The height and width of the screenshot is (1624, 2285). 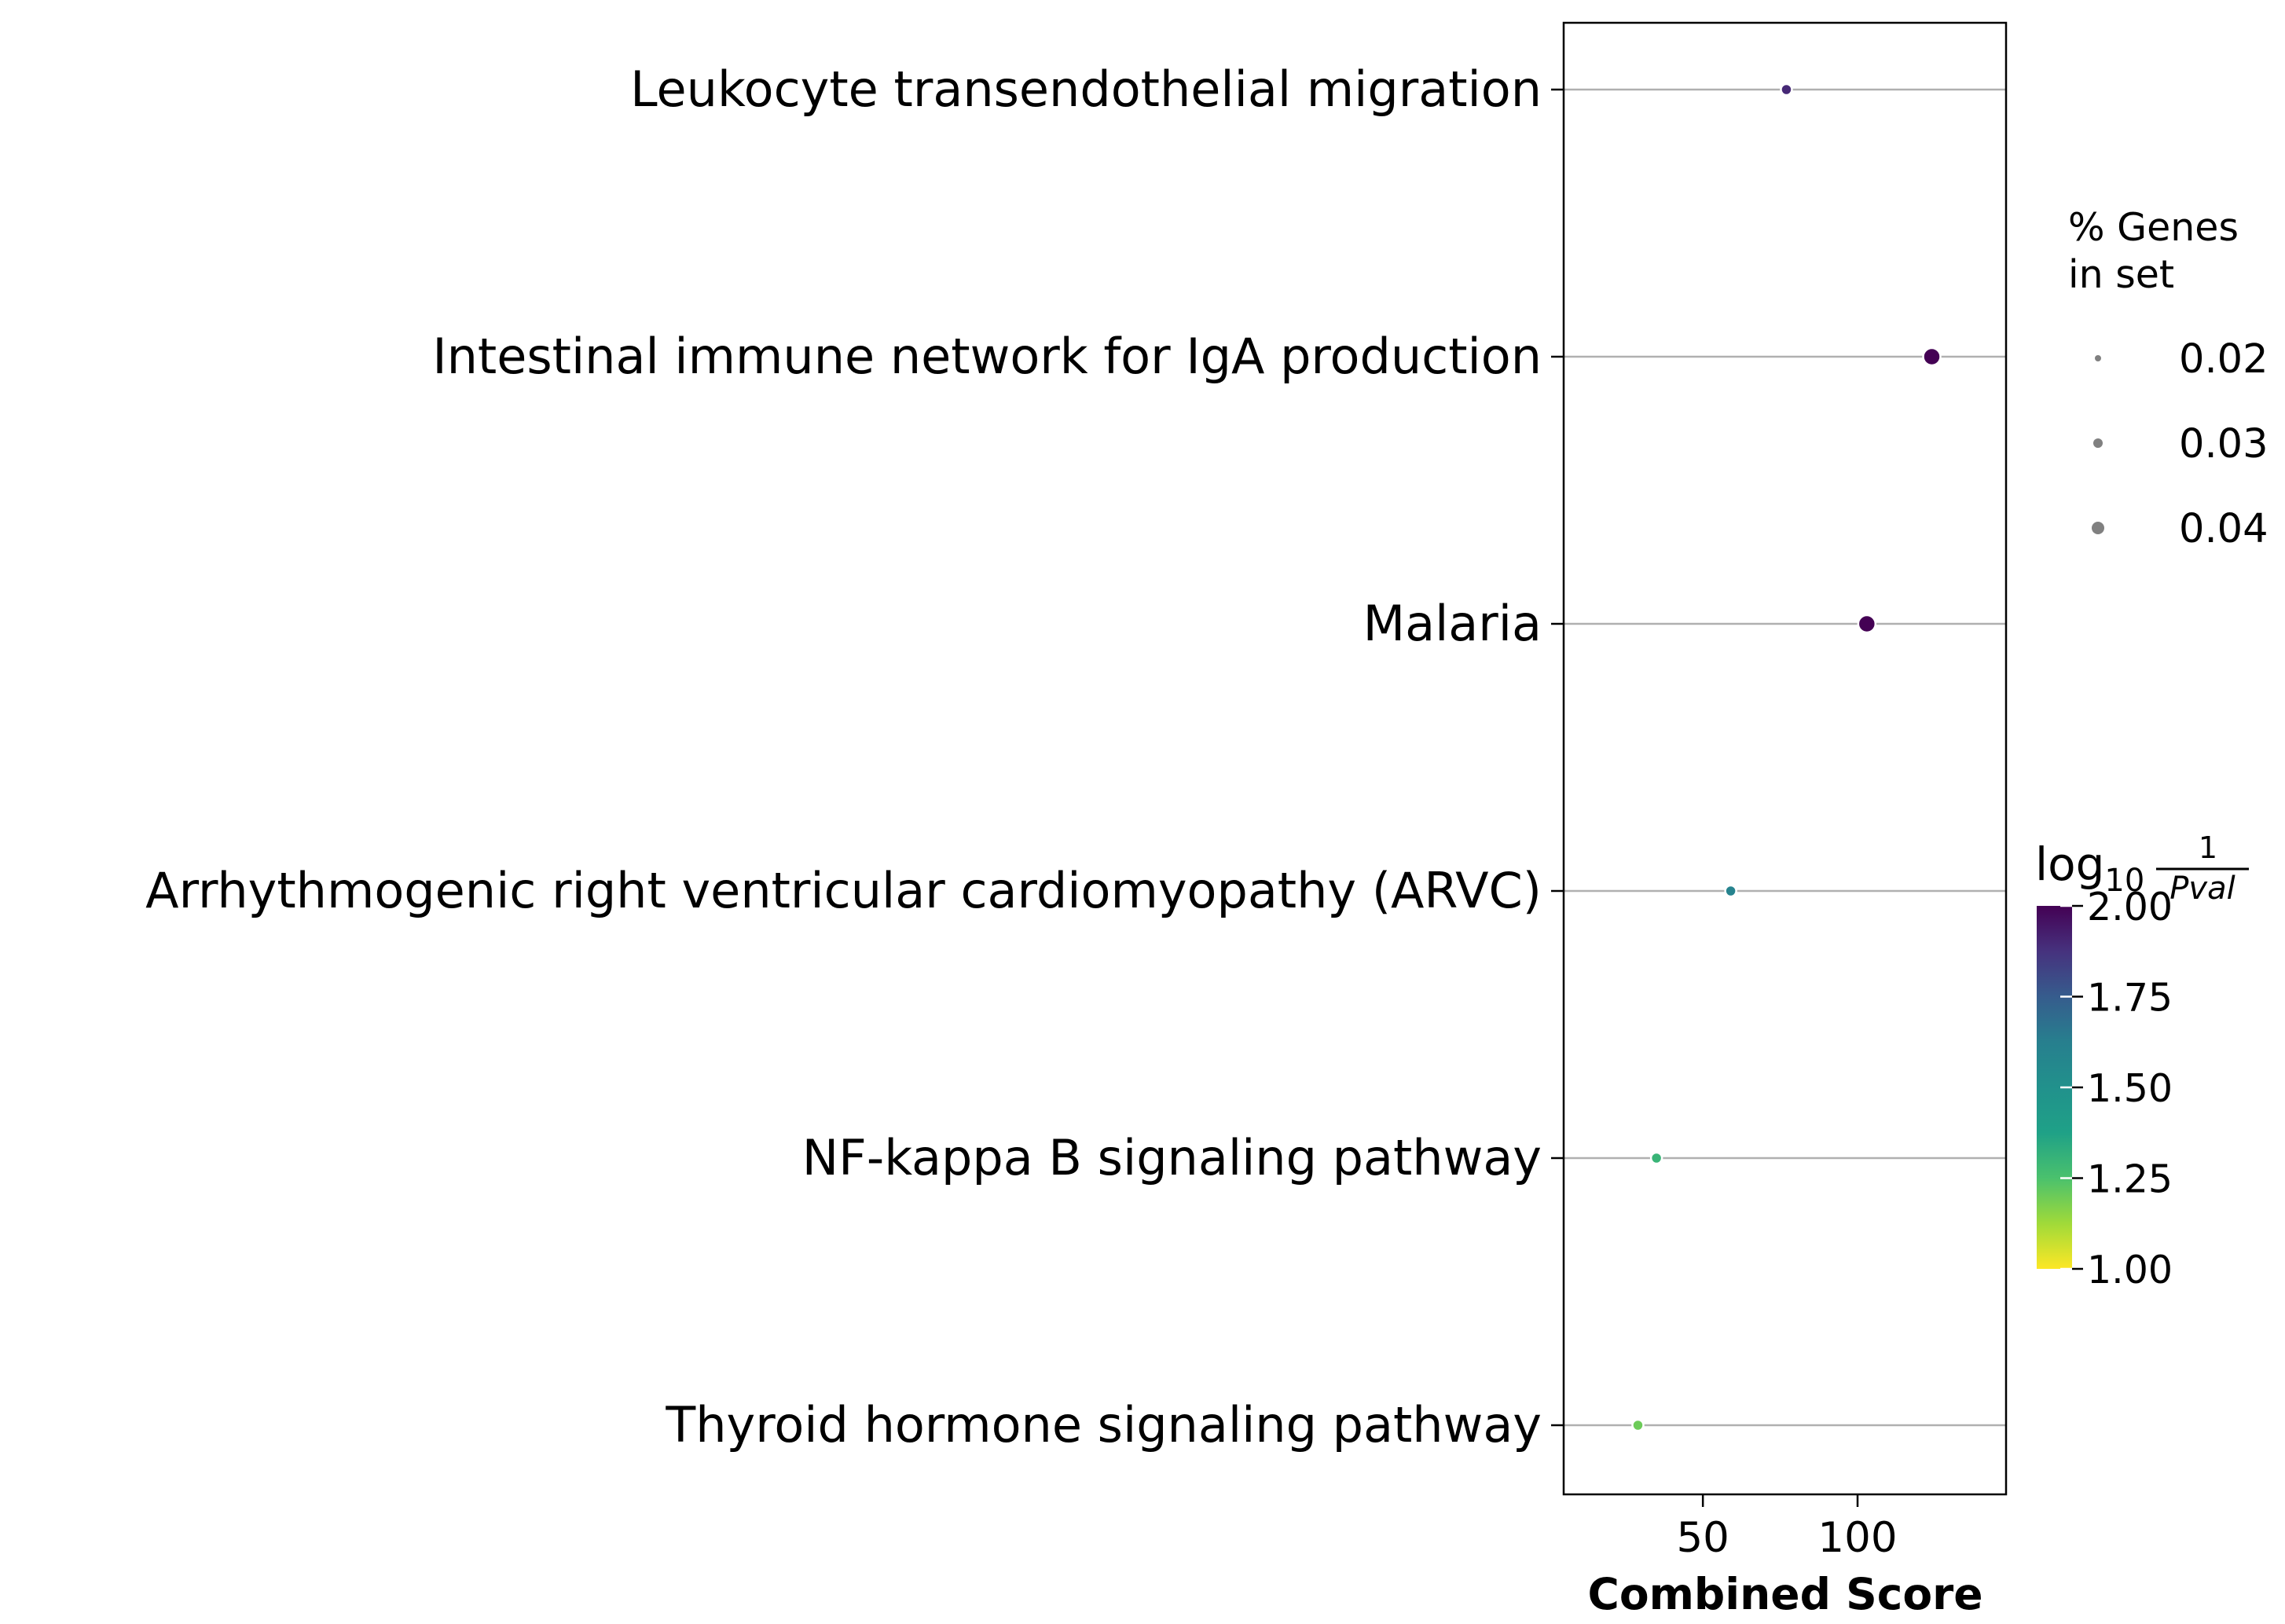 What do you see at coordinates (2168, 379) in the screenshot?
I see `size-legend: % Genes in set 0.02 0.03 0.04` at bounding box center [2168, 379].